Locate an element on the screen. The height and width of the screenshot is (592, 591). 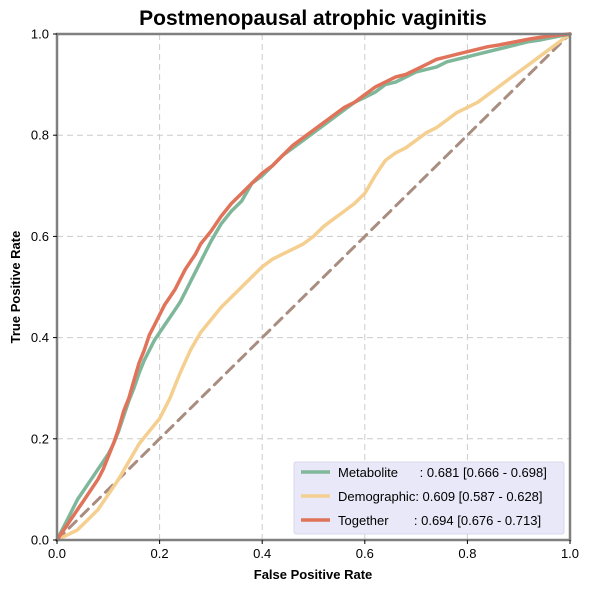
legend-label-demographic: Demographic: 0.609 [0.587 - 0.628] is located at coordinates (440, 496).